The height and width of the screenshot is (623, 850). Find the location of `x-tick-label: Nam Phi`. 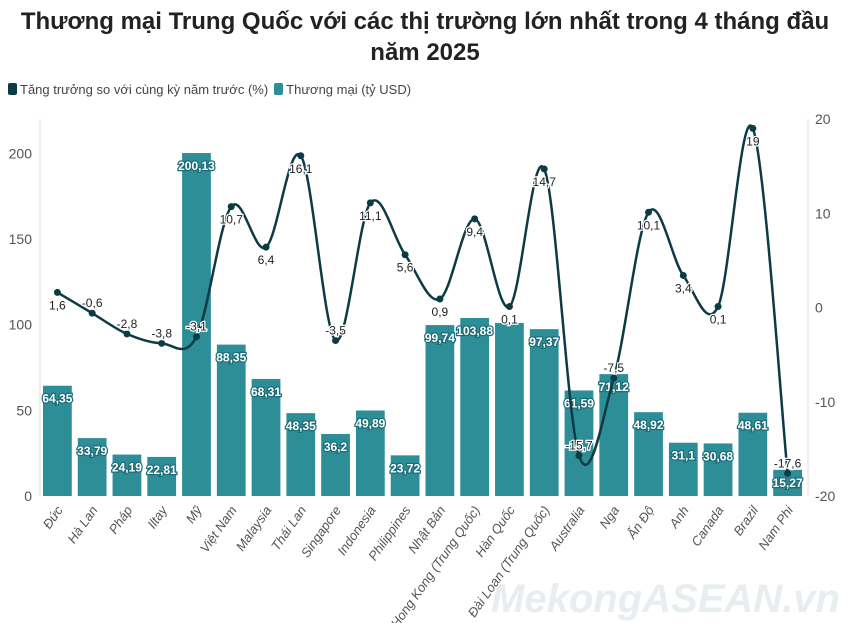

x-tick-label: Nam Phi is located at coordinates (776, 527).